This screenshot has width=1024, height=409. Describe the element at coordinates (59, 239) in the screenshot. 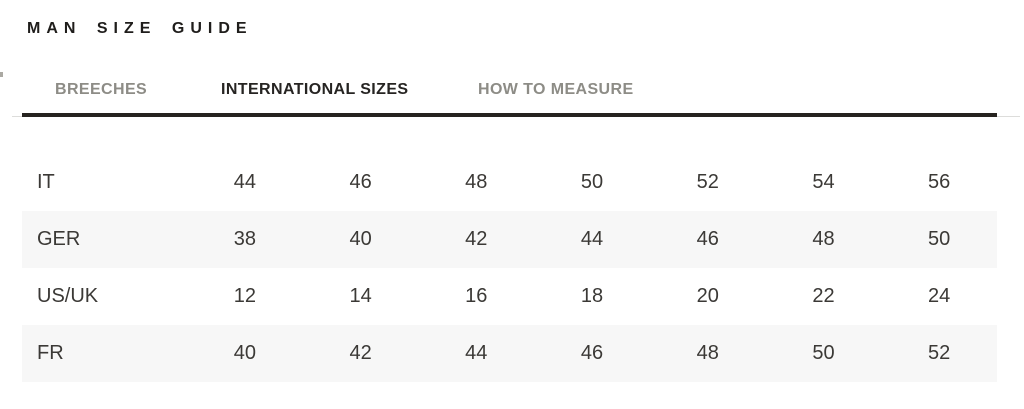

I see `row-label: GER` at that location.